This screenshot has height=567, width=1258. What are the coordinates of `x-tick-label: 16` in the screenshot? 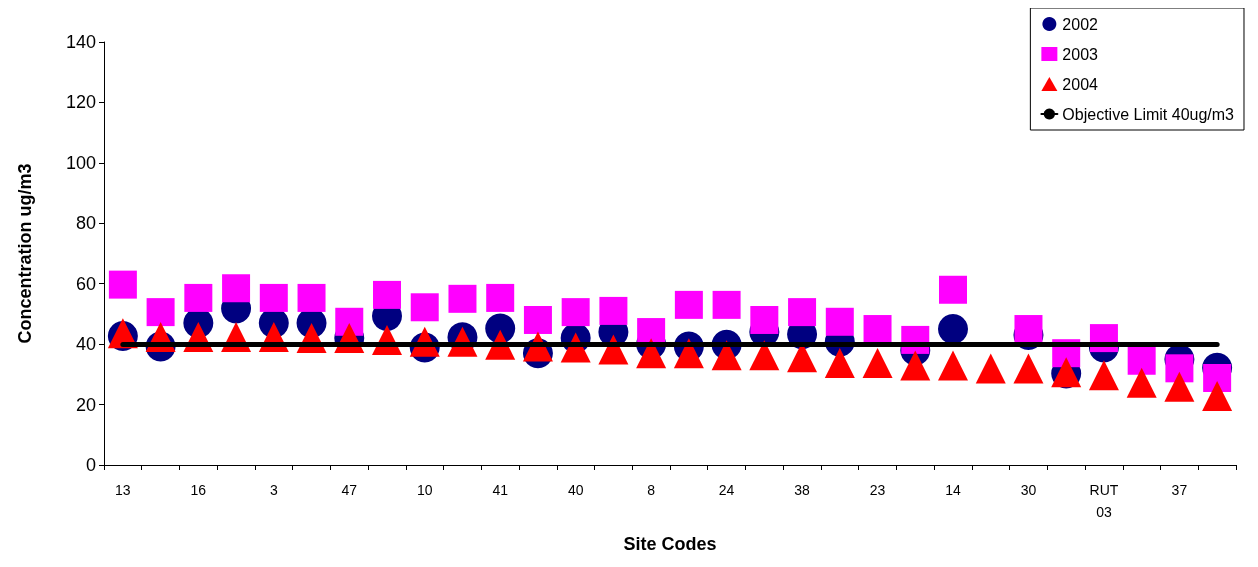 It's located at (198, 490).